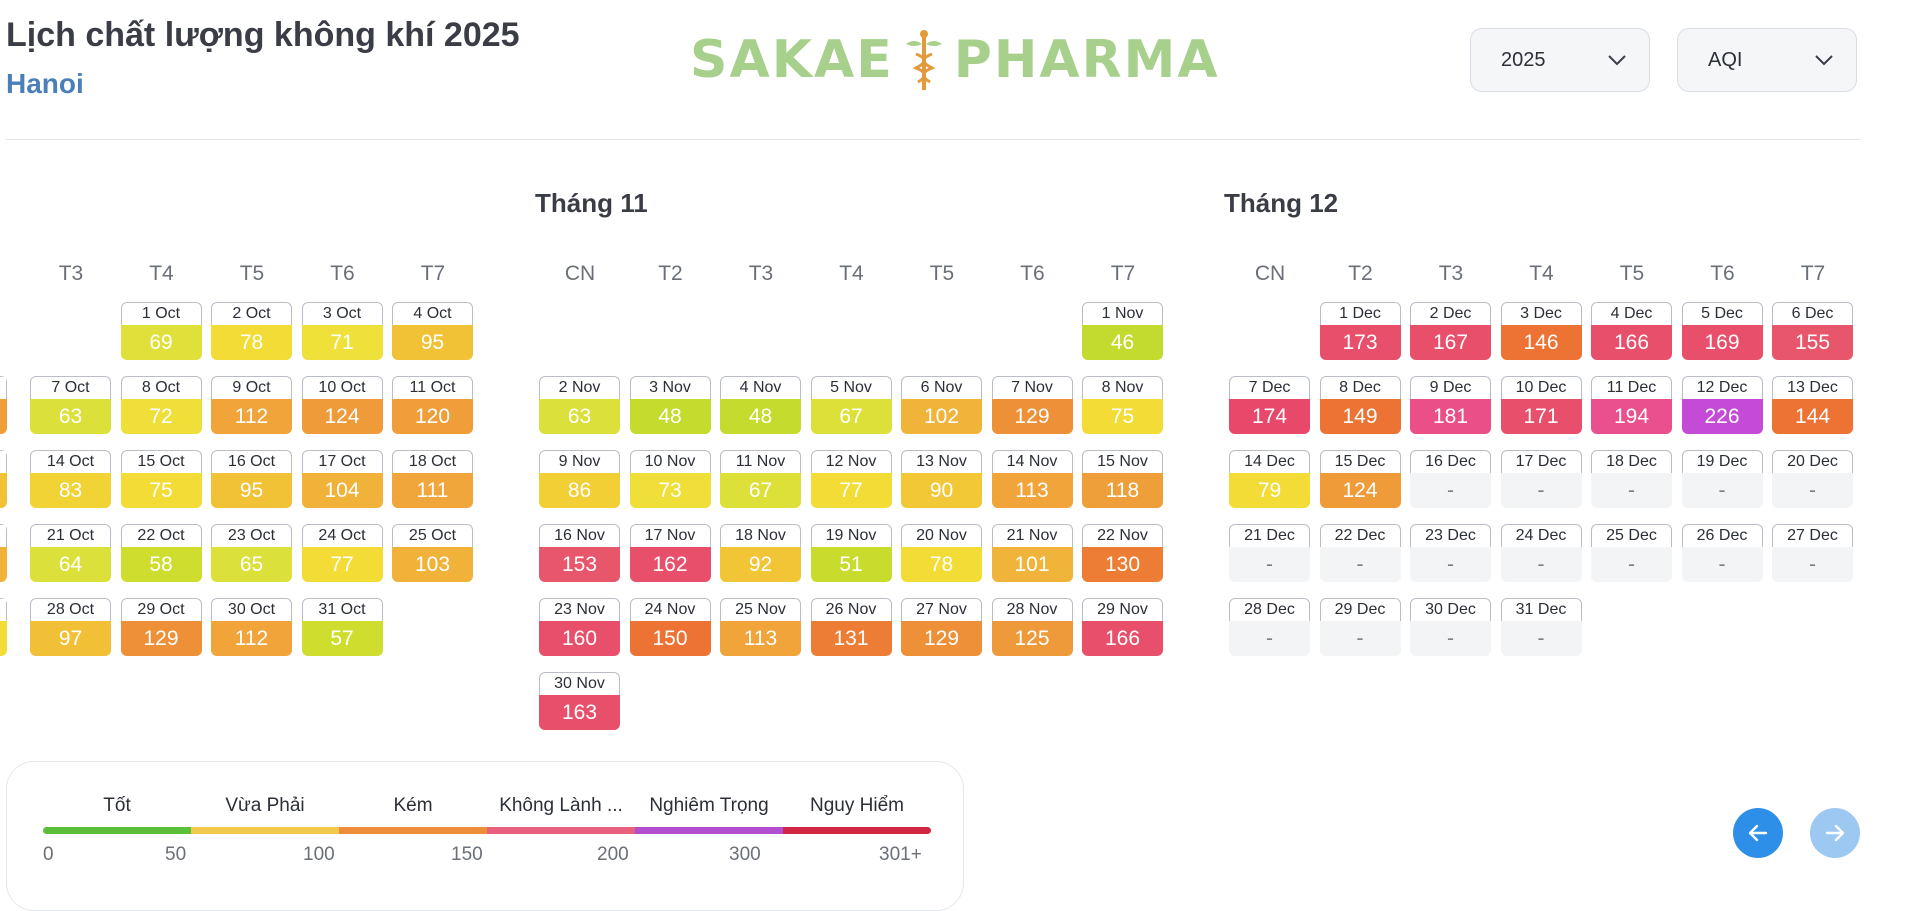  What do you see at coordinates (342, 405) in the screenshot?
I see `day-cell: 10 Oct 124` at bounding box center [342, 405].